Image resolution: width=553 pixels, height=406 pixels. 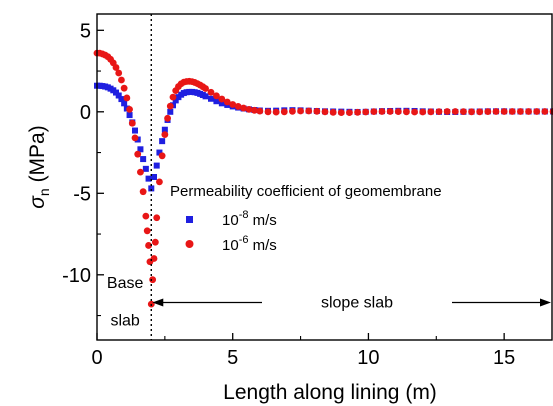 I want to click on legend-title: Permeability coefficient of geomembrane, so click(x=306, y=191).